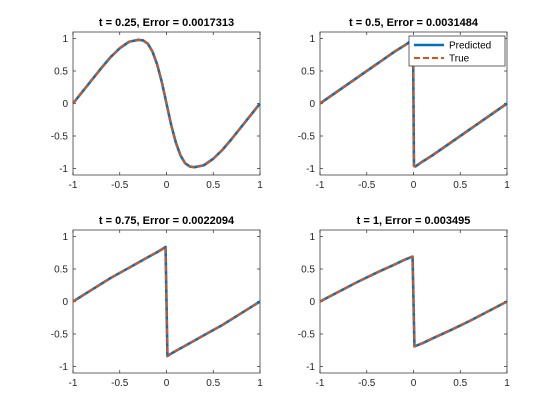 Image resolution: width=560 pixels, height=420 pixels. What do you see at coordinates (166, 23) in the screenshot?
I see `subplot-title: t = 0.25, Error = 0.0017313` at bounding box center [166, 23].